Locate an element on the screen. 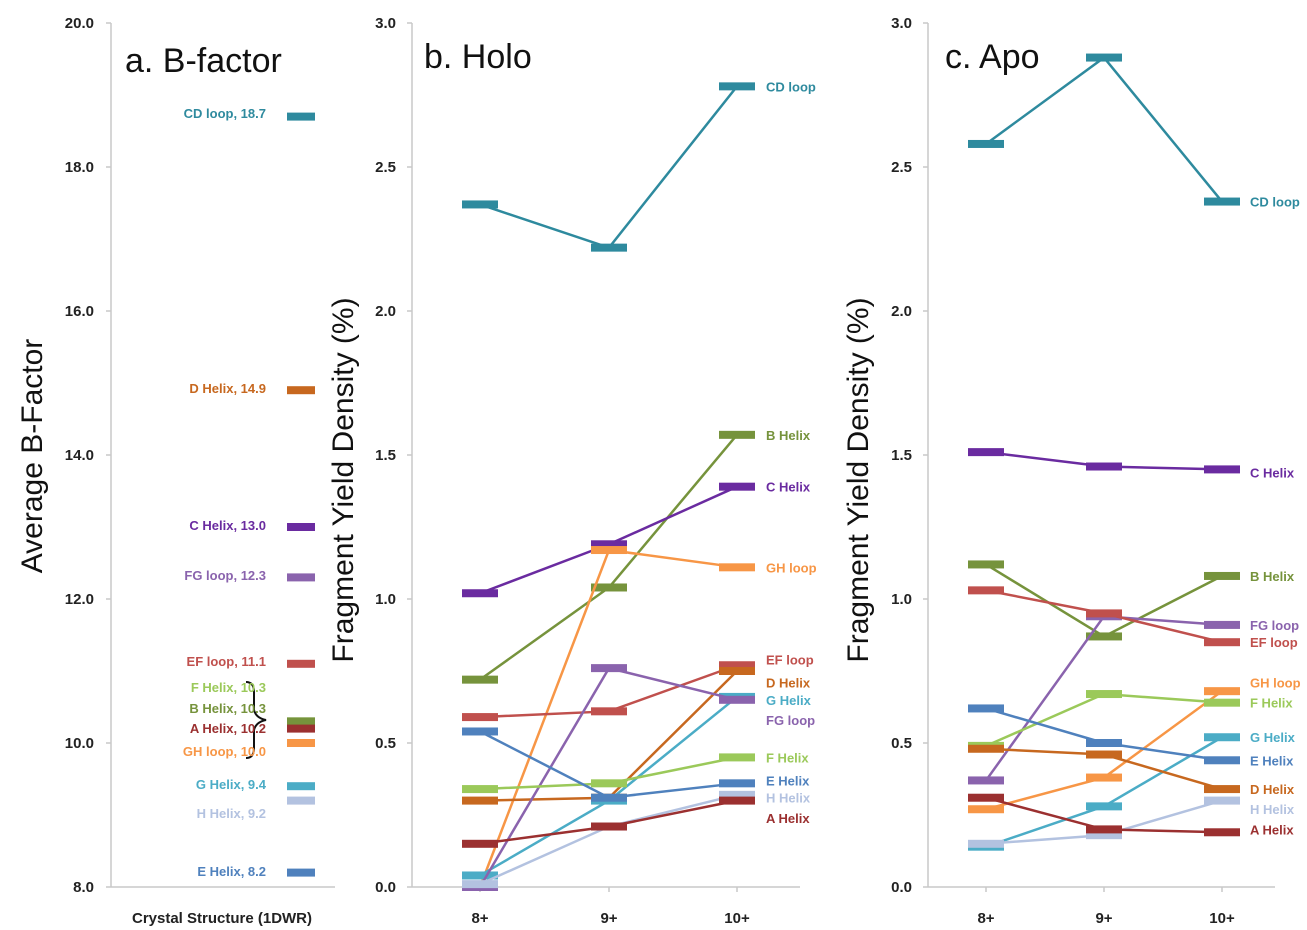  series-label-d-helix: D Helix is located at coordinates (1272, 789).